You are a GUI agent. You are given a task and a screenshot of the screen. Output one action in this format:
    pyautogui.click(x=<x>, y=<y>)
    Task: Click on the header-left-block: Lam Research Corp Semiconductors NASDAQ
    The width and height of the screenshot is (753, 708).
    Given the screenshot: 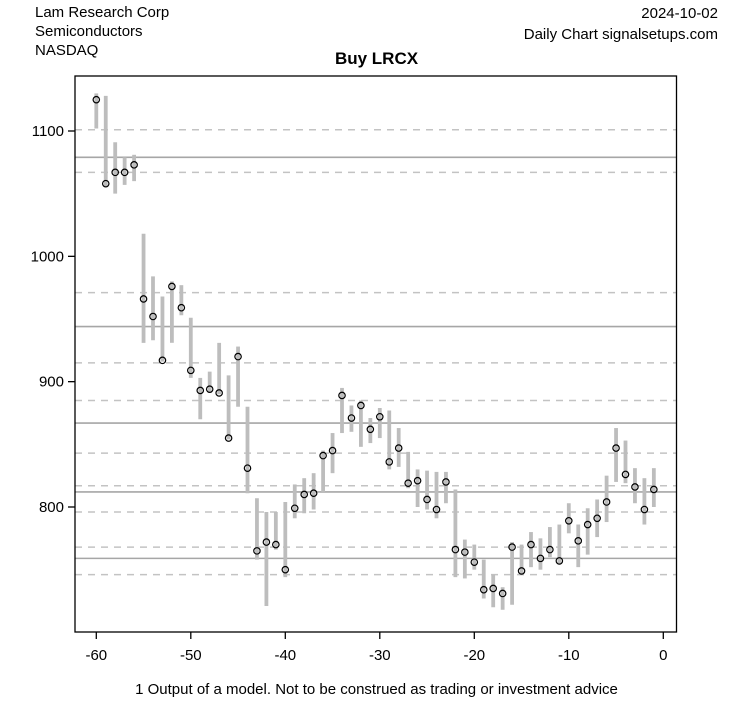 What is the action you would take?
    pyautogui.click(x=102, y=31)
    